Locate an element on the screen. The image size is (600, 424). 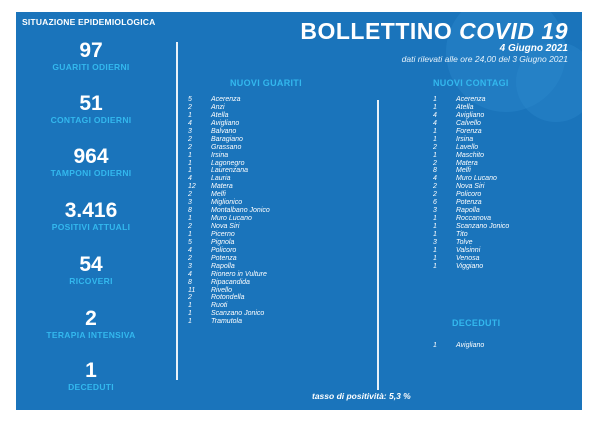
list-item: 1 Laurenzana is located at coordinates (278, 171).